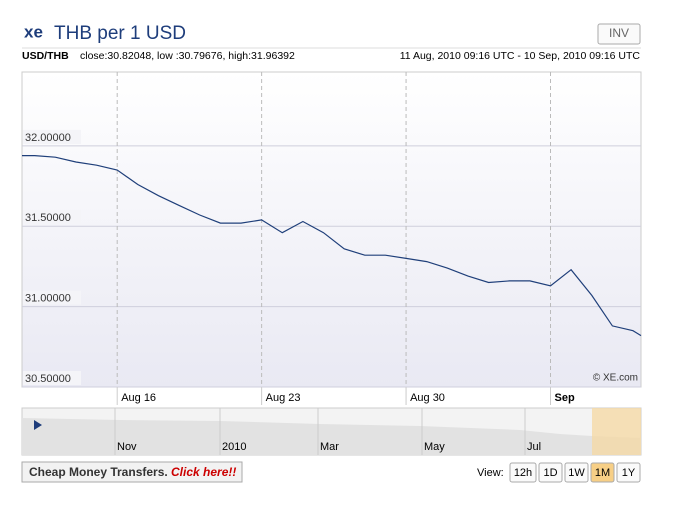 This screenshot has width=674, height=507. Describe the element at coordinates (615, 378) in the screenshot. I see `watermark: © XE.com` at that location.